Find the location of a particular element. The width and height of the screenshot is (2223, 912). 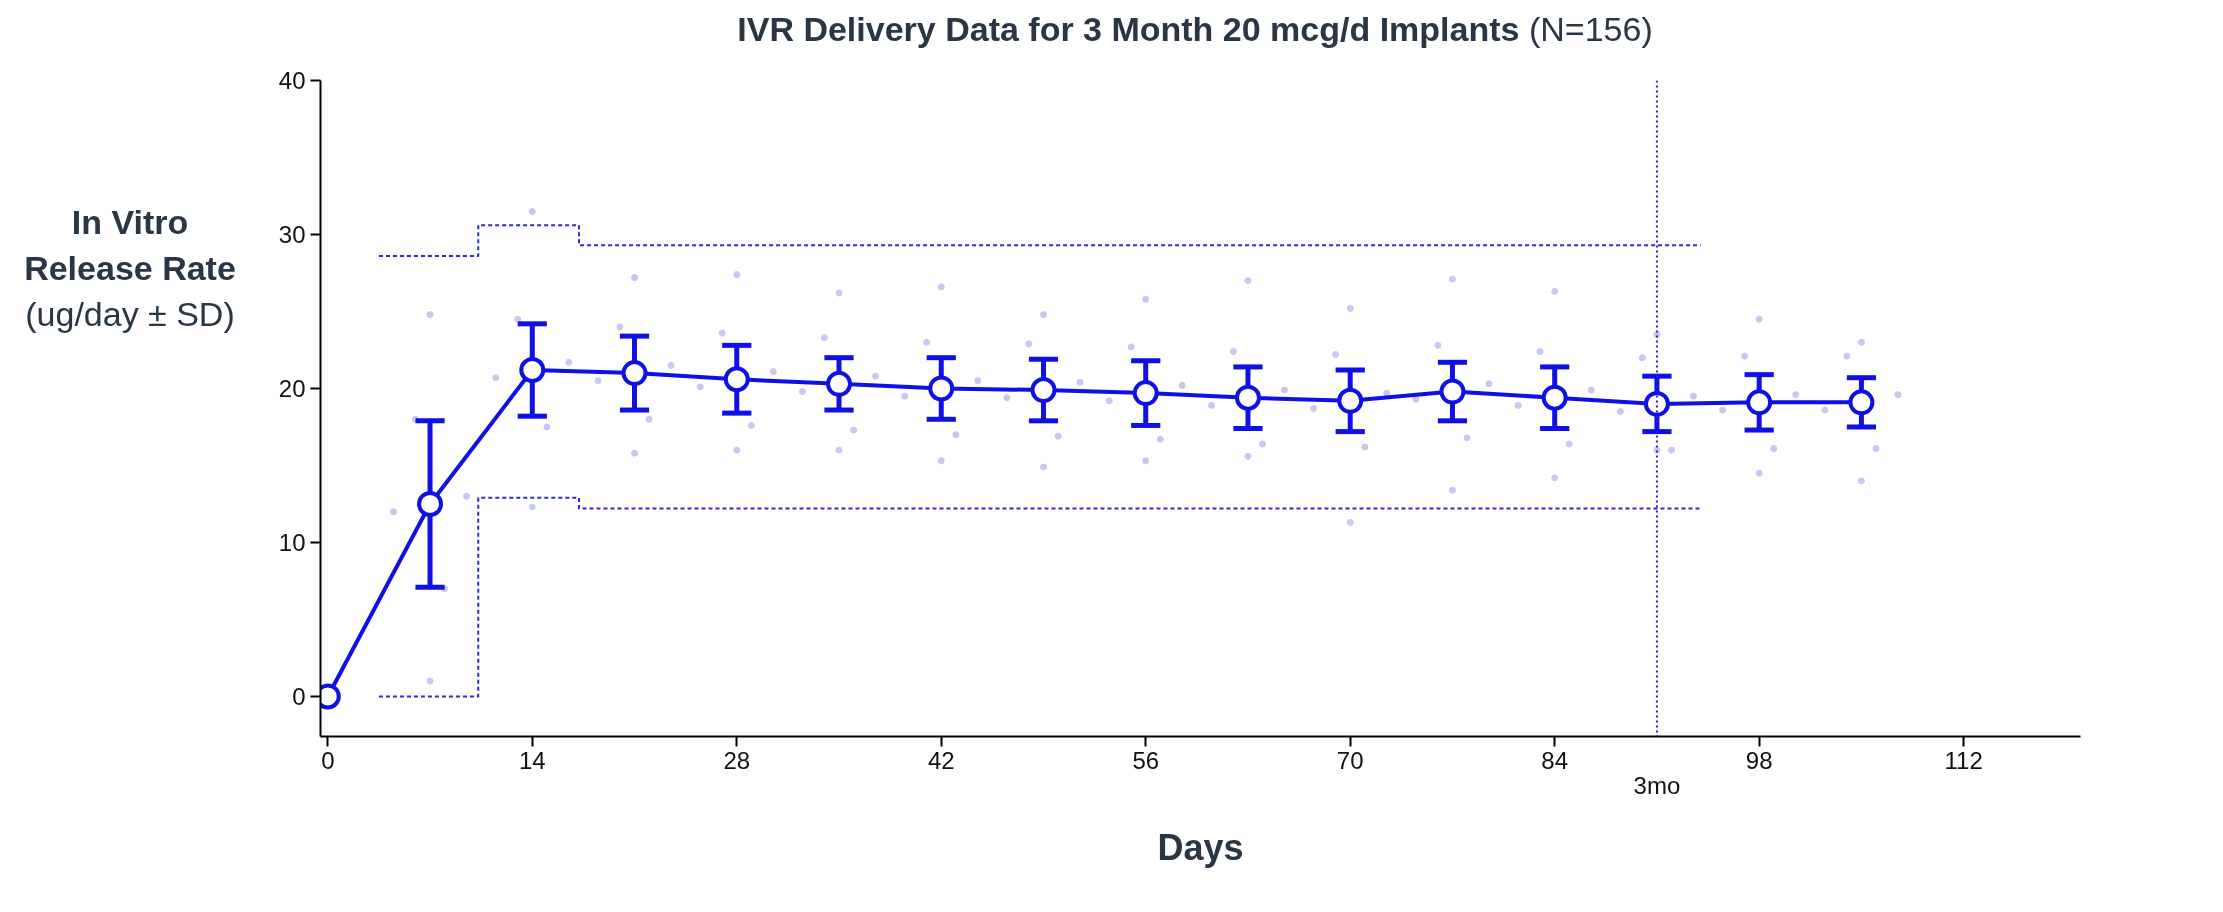

x-tick-label: 84 is located at coordinates (1555, 760).